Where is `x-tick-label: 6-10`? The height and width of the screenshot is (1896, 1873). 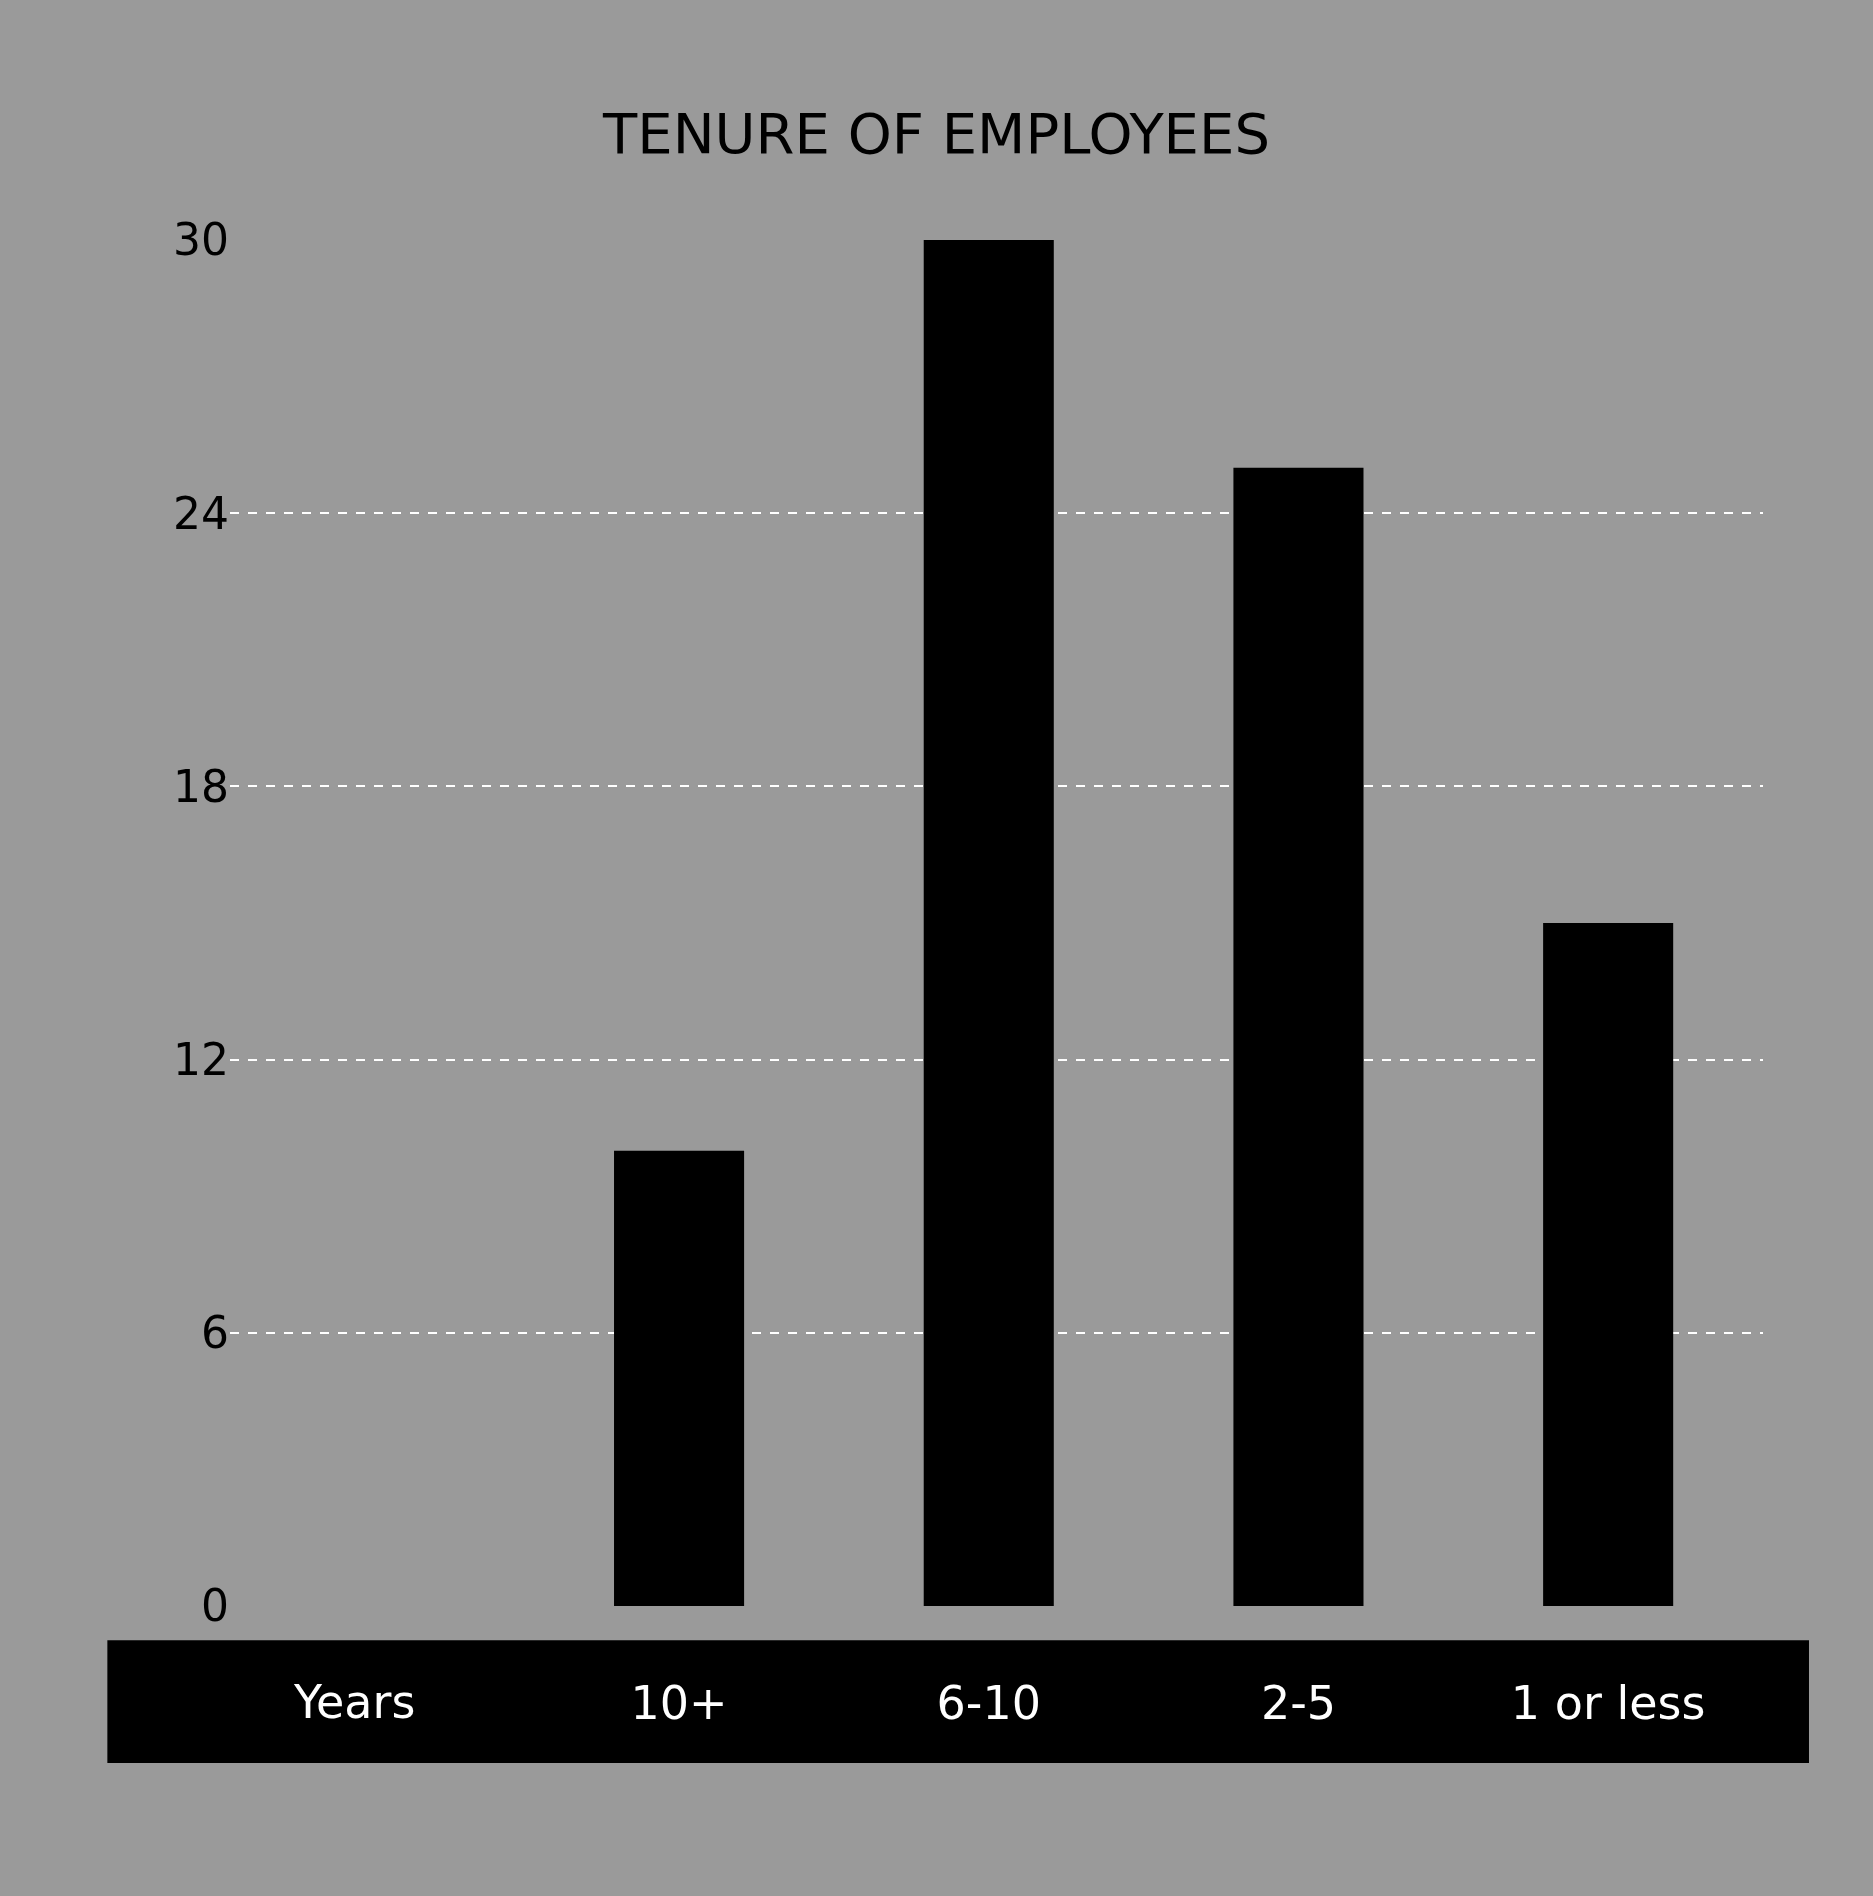 x-tick-label: 6-10 is located at coordinates (988, 1703).